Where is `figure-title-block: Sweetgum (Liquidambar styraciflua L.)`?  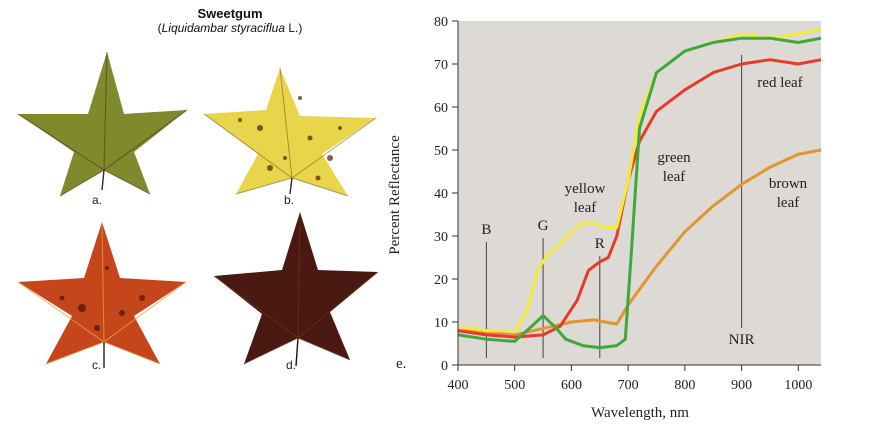 figure-title-block: Sweetgum (Liquidambar styraciflua L.) is located at coordinates (230, 21).